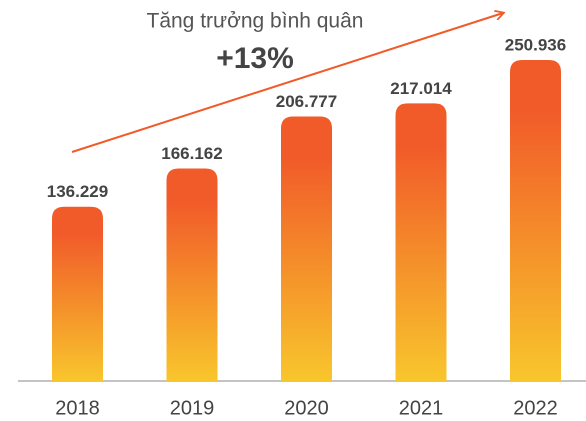  Describe the element at coordinates (191, 153) in the screenshot. I see `value-label: 166.162` at that location.